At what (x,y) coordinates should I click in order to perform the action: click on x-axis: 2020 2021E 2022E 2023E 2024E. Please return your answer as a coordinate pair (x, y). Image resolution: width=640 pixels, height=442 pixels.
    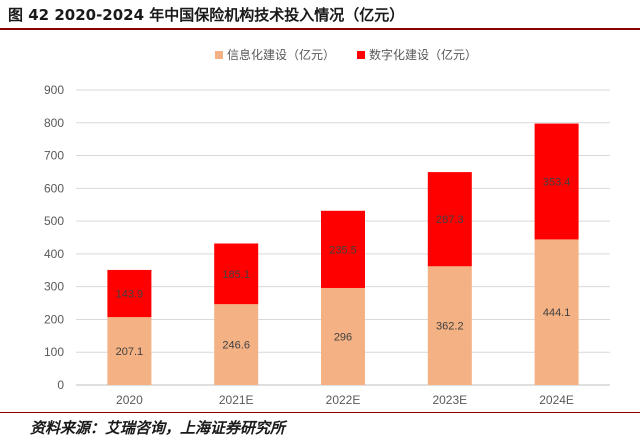
    Looking at the image, I should click on (345, 400).